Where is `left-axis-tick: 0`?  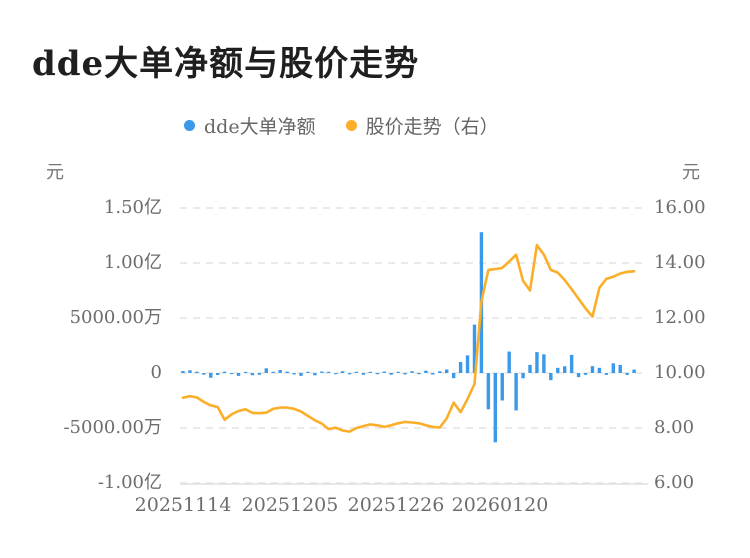
left-axis-tick: 0 is located at coordinates (156, 372).